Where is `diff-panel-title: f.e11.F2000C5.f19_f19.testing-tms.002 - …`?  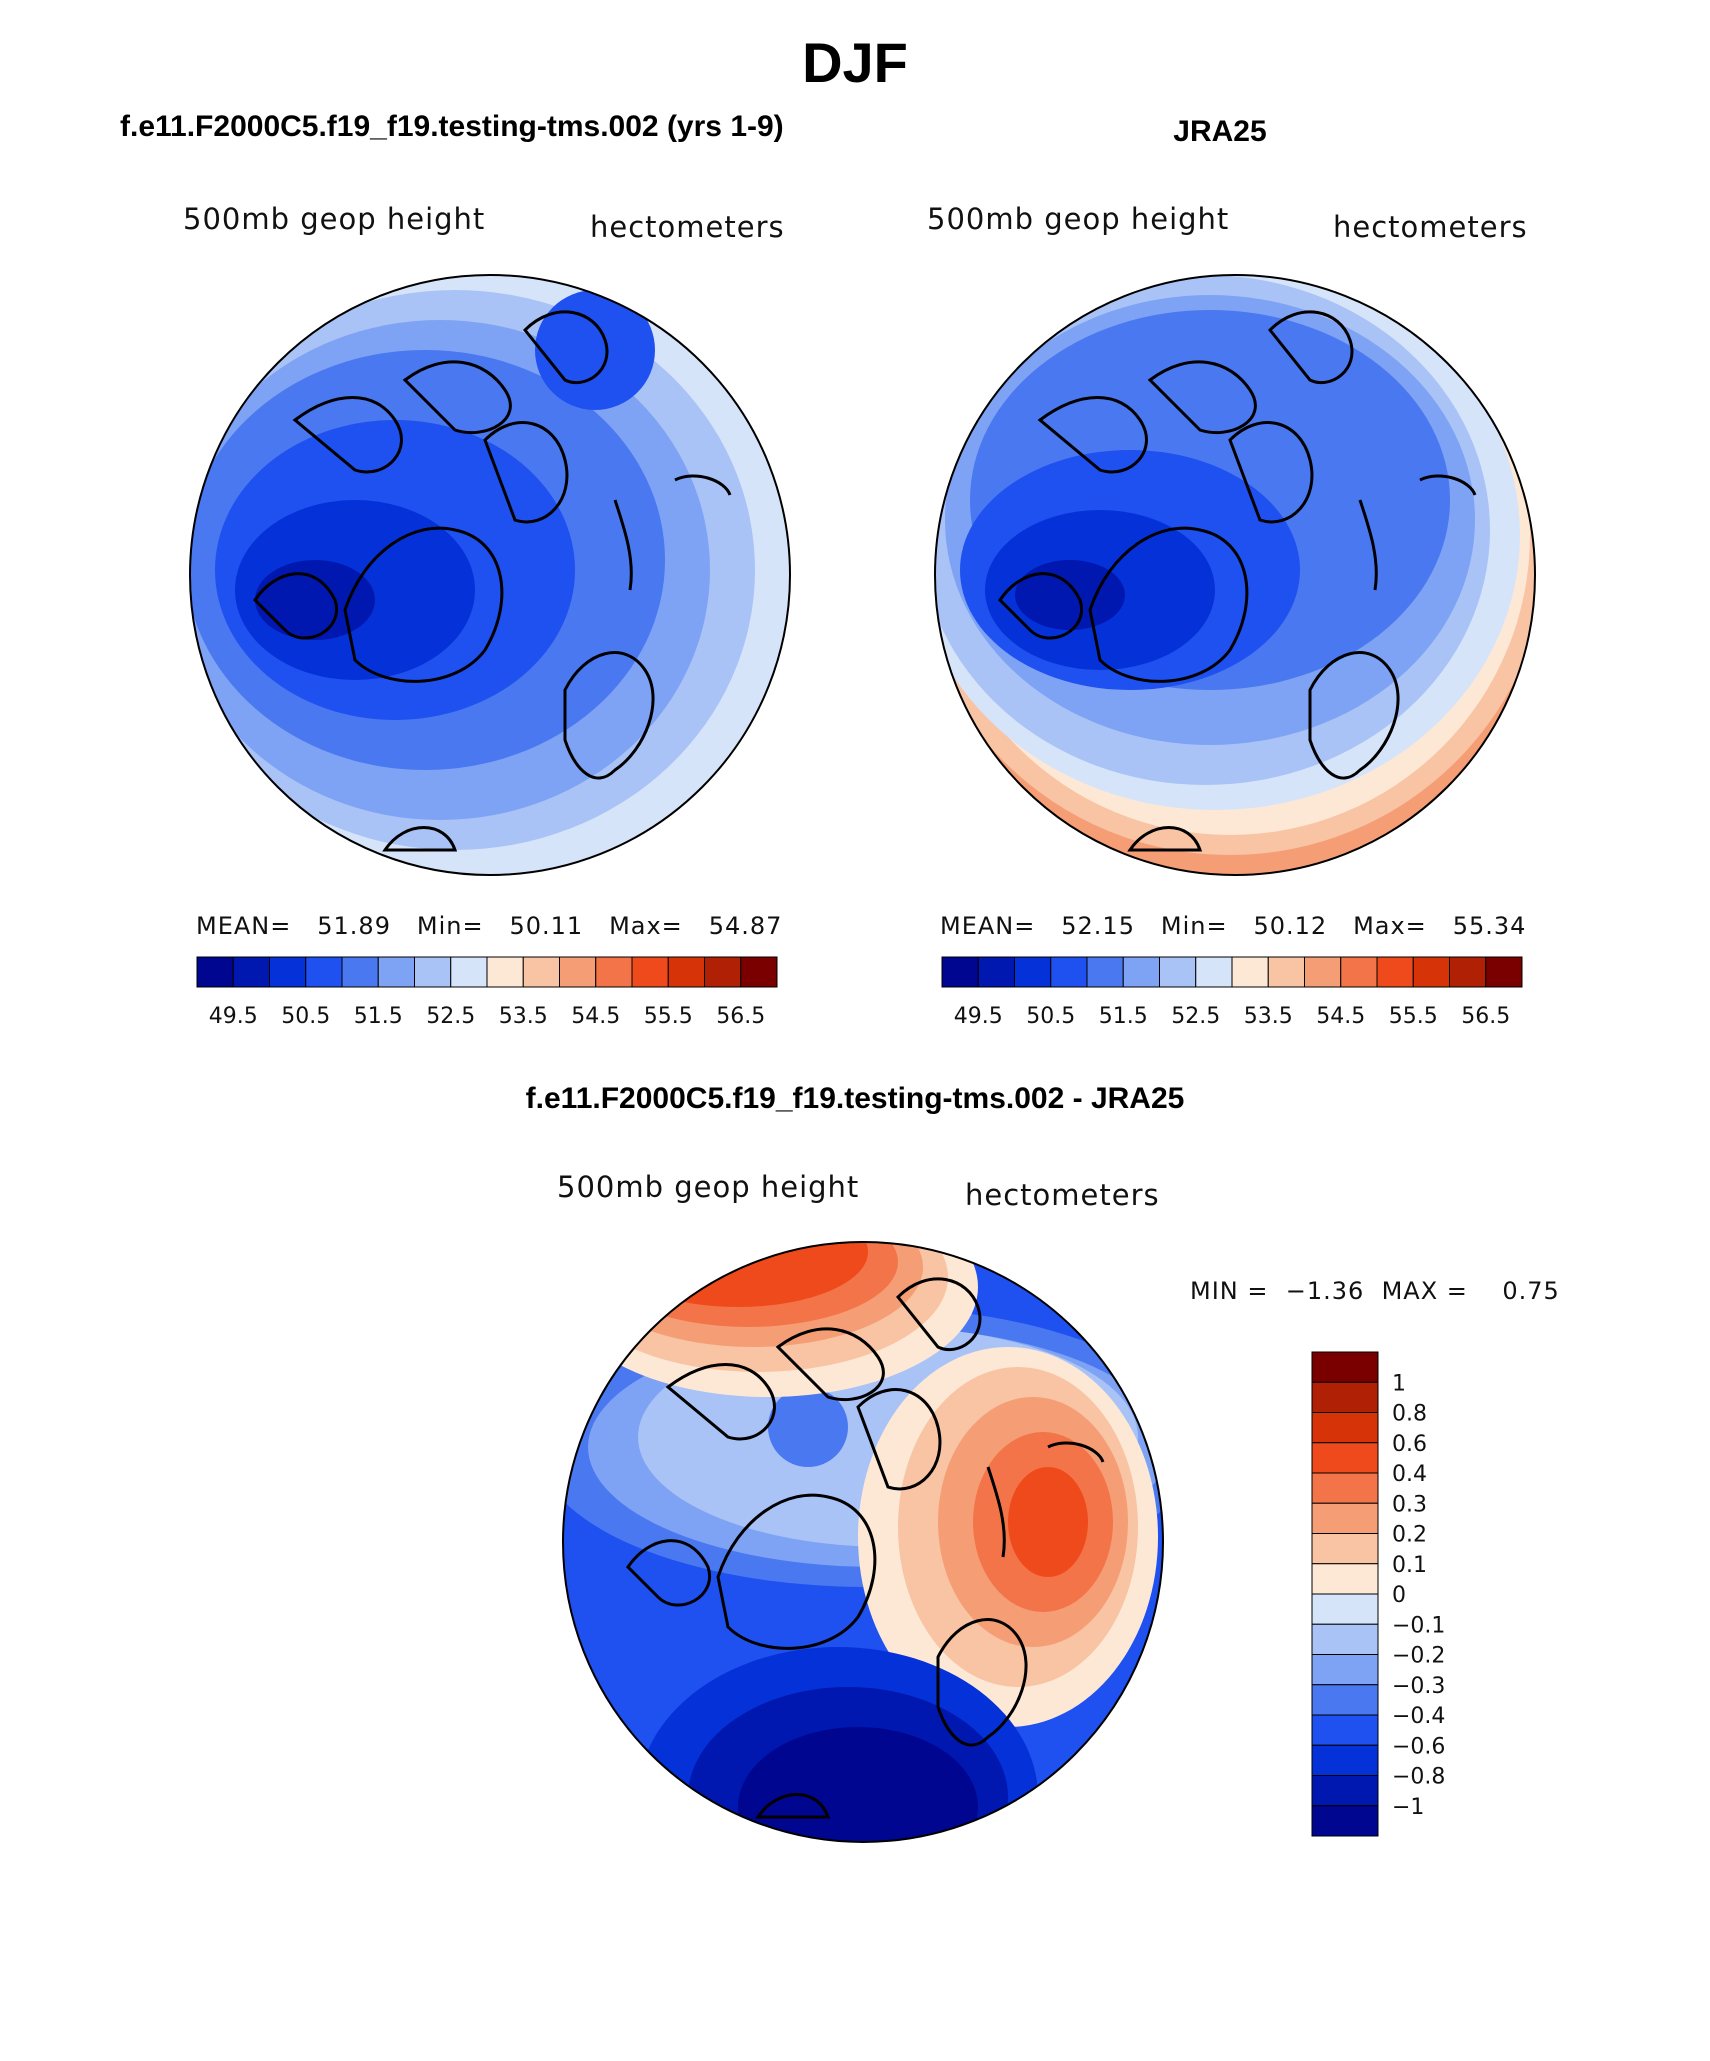
diff-panel-title: f.e11.F2000C5.f19_f19.testing-tms.002 - … is located at coordinates (855, 1098).